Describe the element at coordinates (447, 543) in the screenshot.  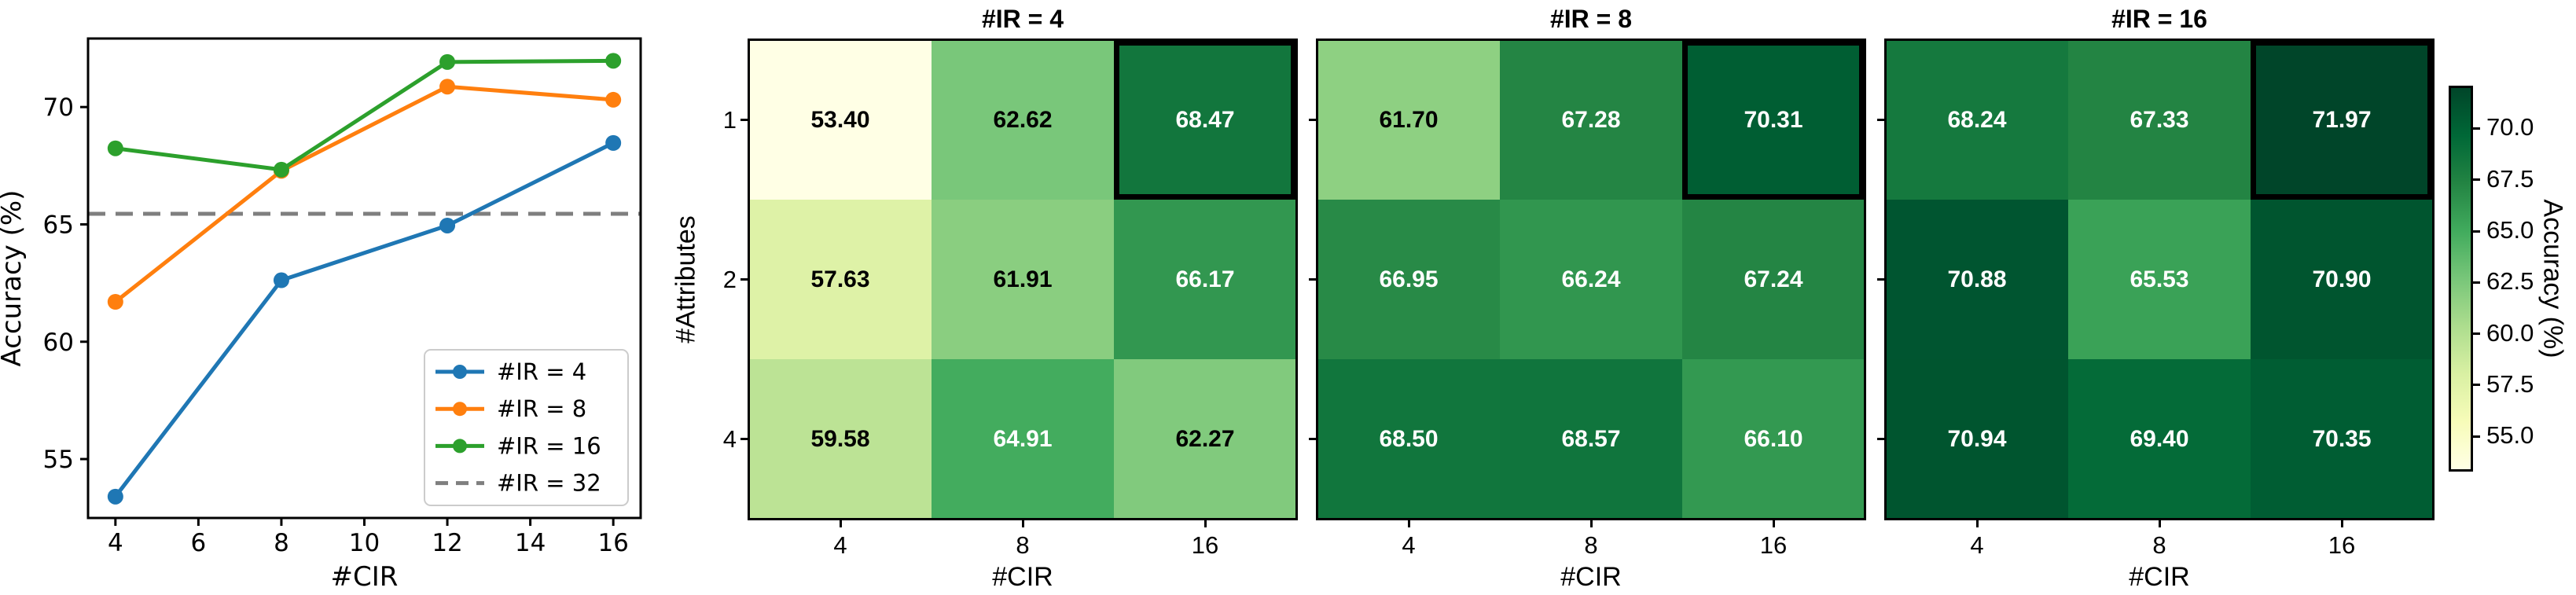
I see `x-tick-label: 12` at that location.